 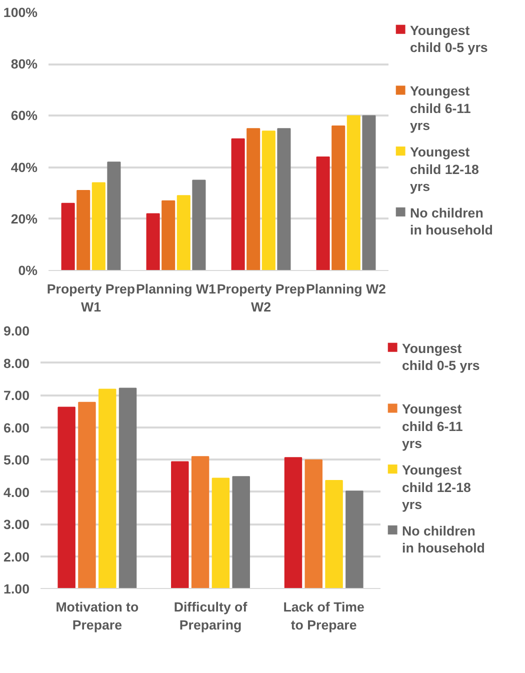 I want to click on y-tick-label: 80%, so click(x=24, y=64).